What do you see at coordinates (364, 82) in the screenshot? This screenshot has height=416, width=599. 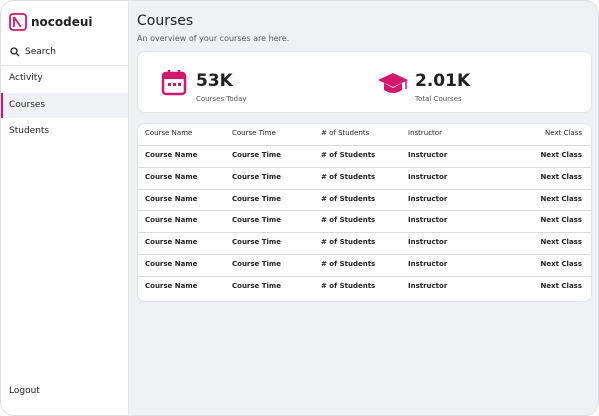 I see `stats-card` at bounding box center [364, 82].